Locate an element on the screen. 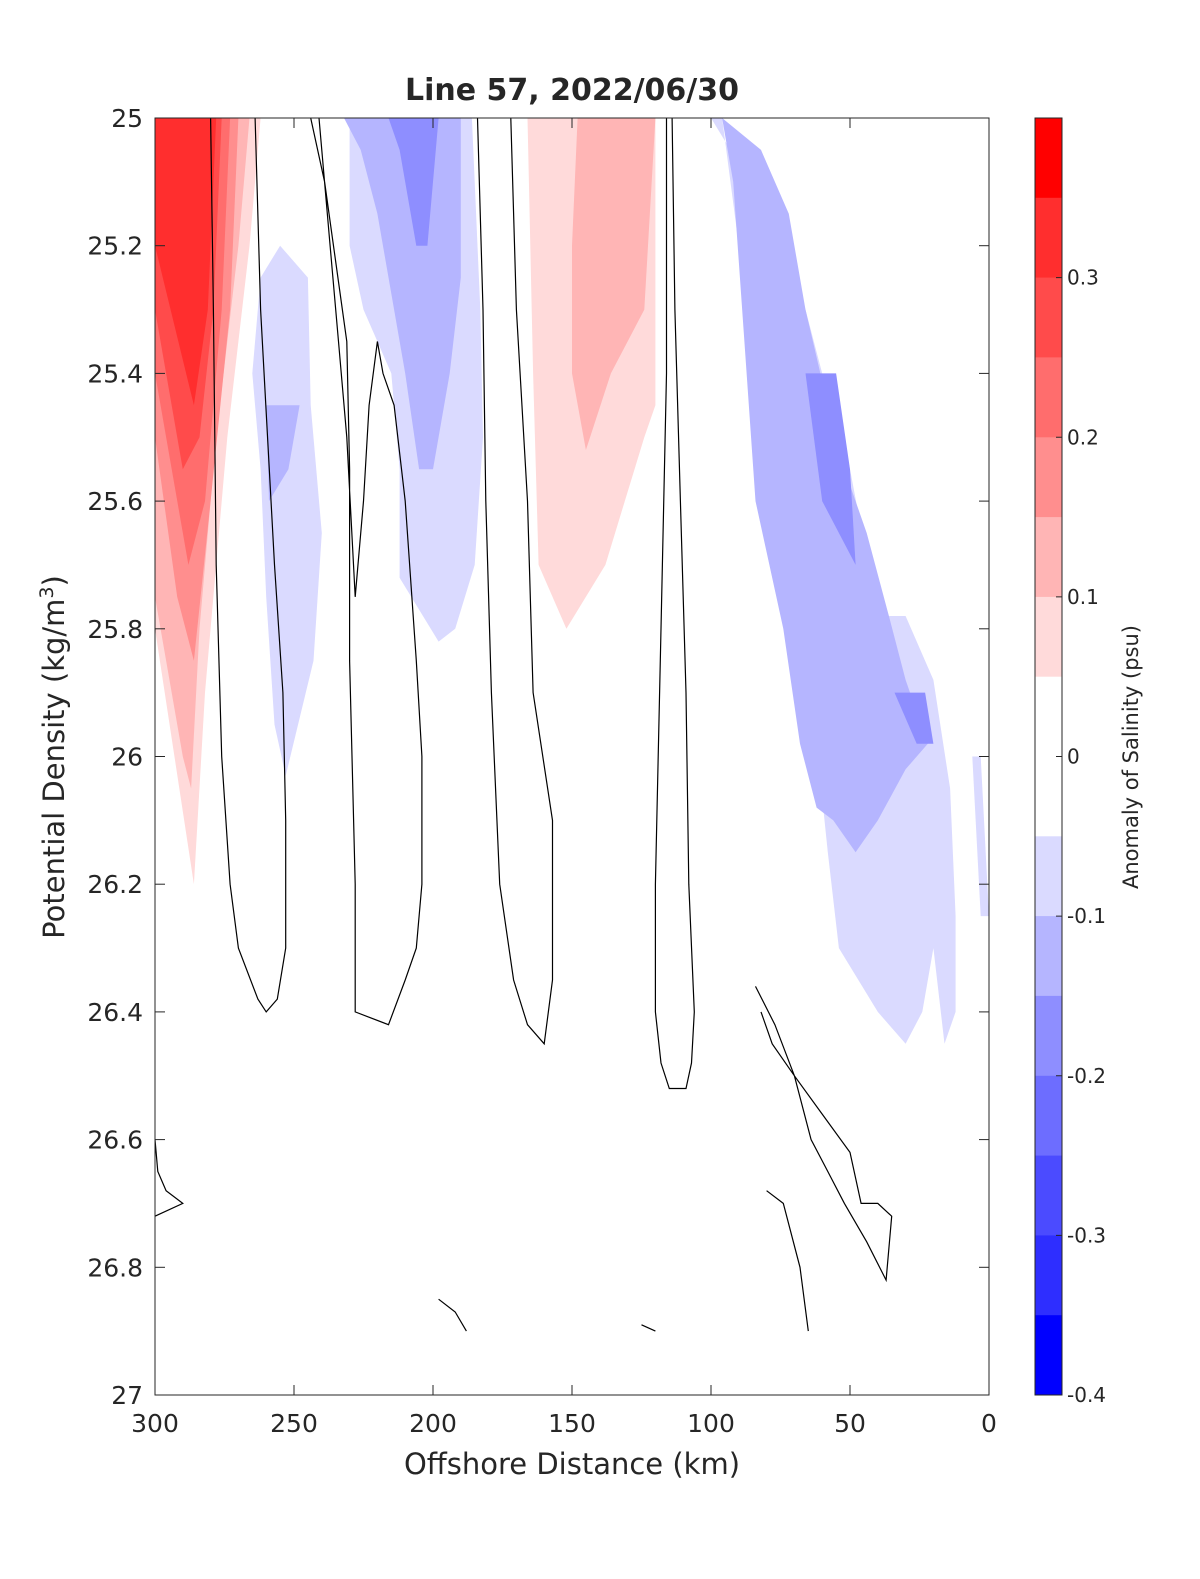 This screenshot has height=1579, width=1200. y-tick-label: 26.6 is located at coordinates (115, 1140).